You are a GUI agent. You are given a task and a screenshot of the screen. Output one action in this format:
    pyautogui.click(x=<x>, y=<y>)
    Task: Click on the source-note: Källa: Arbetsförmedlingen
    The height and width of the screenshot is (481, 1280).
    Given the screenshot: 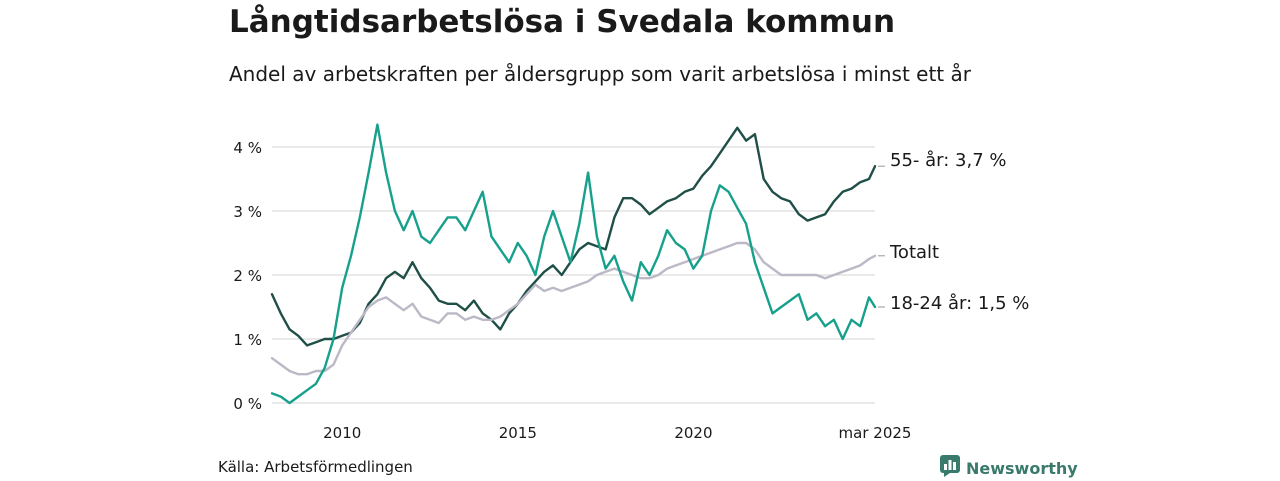 What is the action you would take?
    pyautogui.click(x=315, y=467)
    